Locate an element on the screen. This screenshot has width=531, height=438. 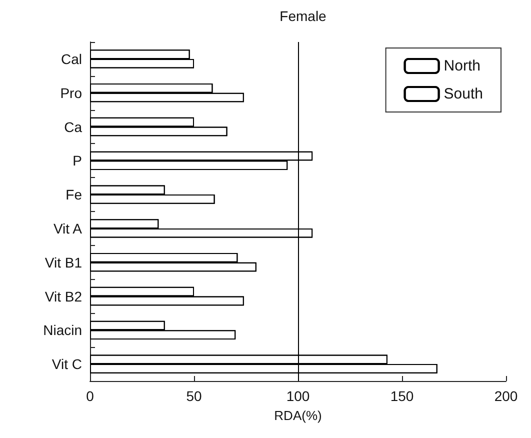
x-tick-label: 100 is located at coordinates (298, 396).